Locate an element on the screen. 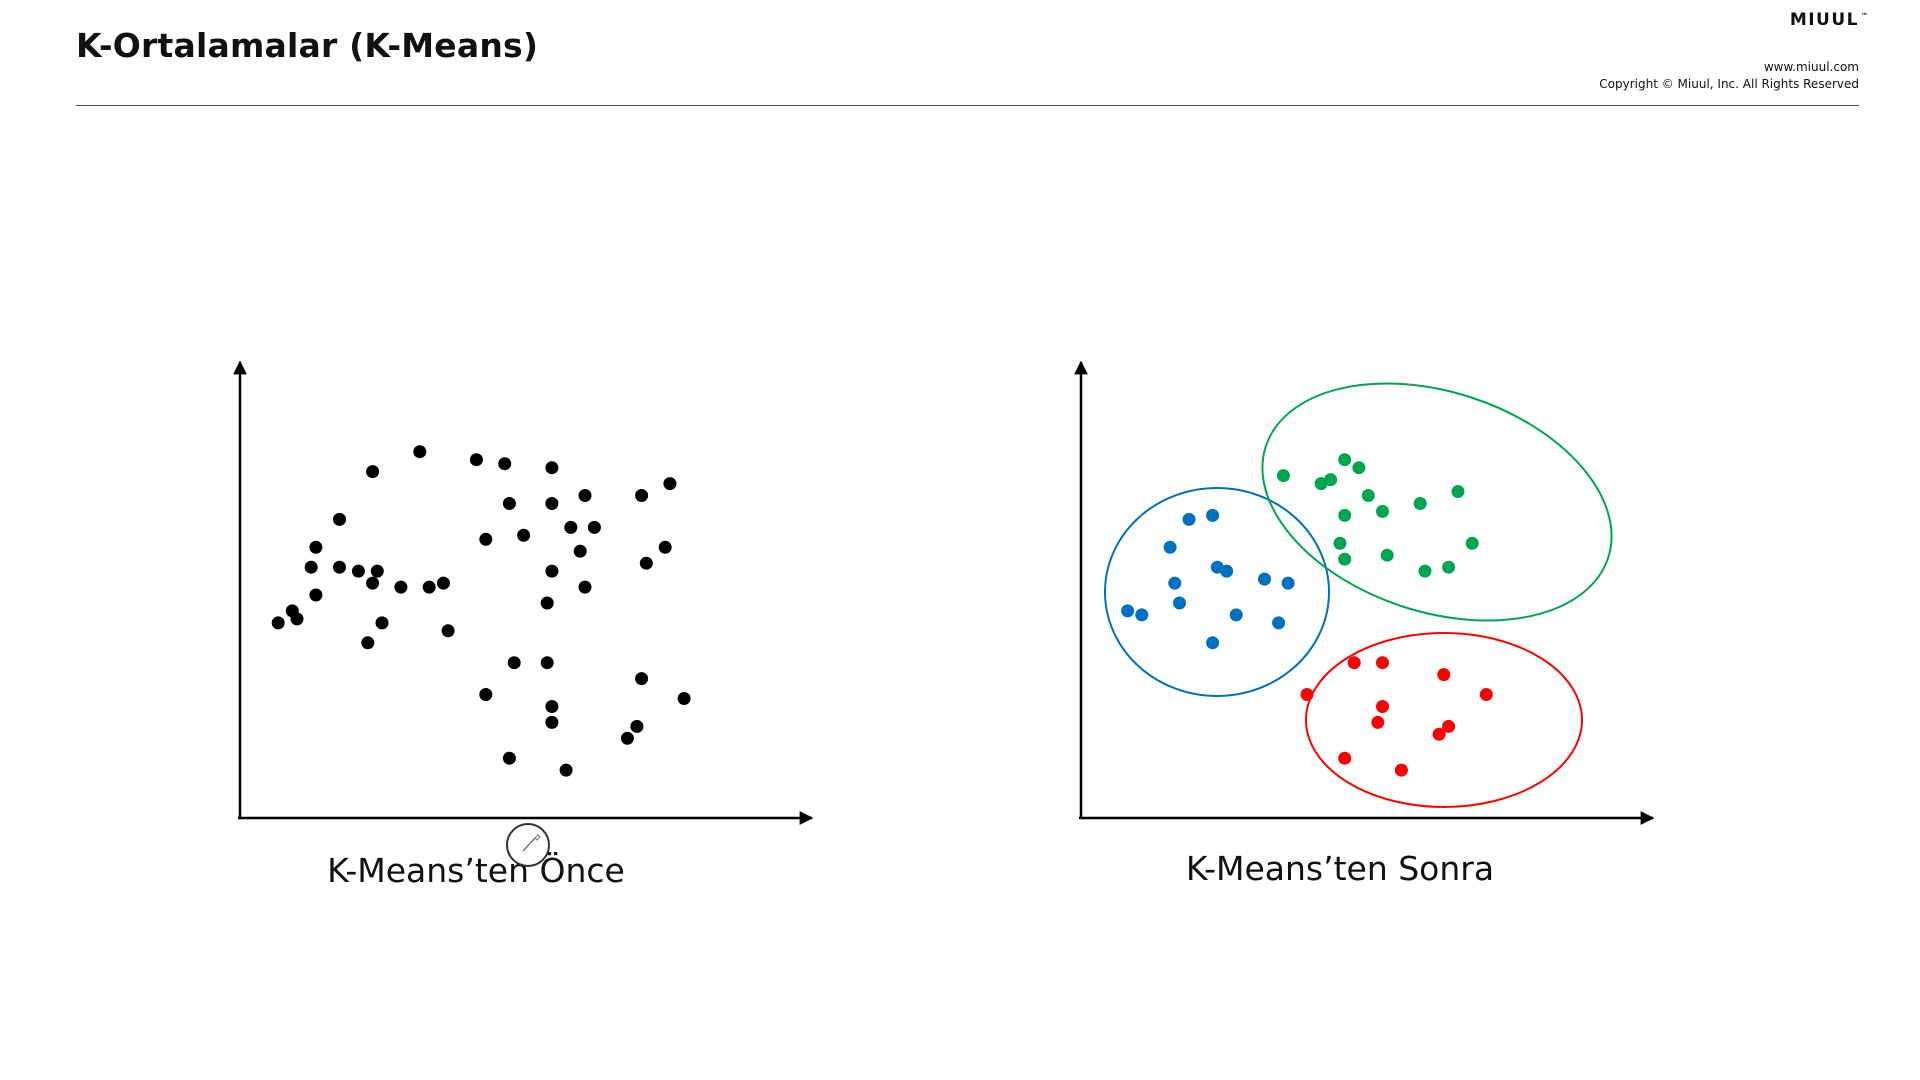  chart-before: K-Means’ten Önce is located at coordinates (523, 625).